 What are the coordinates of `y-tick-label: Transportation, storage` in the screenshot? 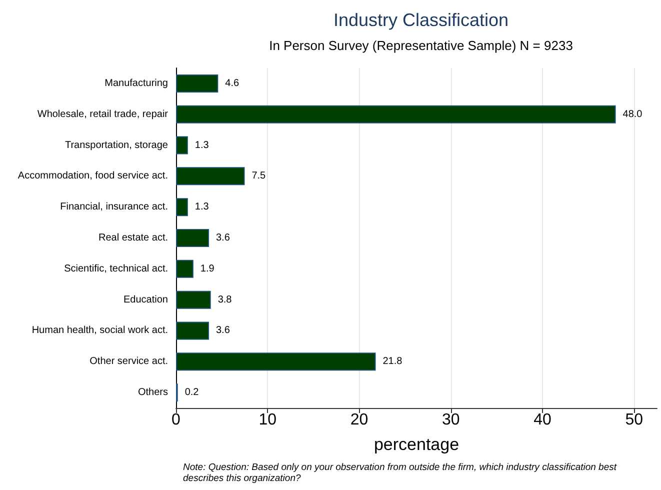 It's located at (116, 145).